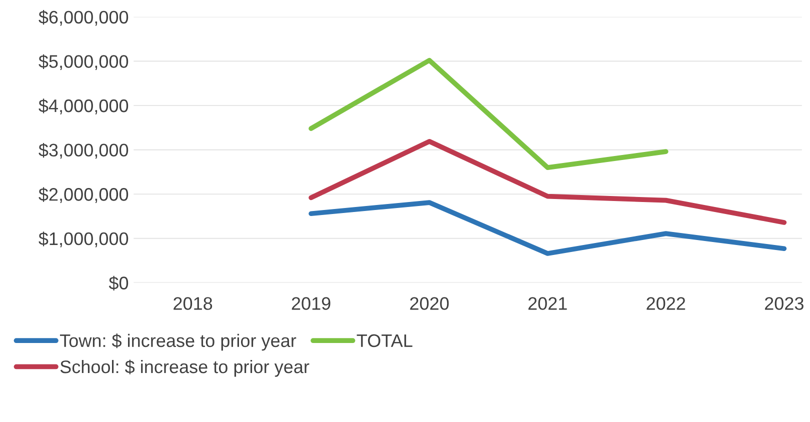 This screenshot has height=422, width=810. I want to click on x-tick-label: 2018, so click(193, 303).